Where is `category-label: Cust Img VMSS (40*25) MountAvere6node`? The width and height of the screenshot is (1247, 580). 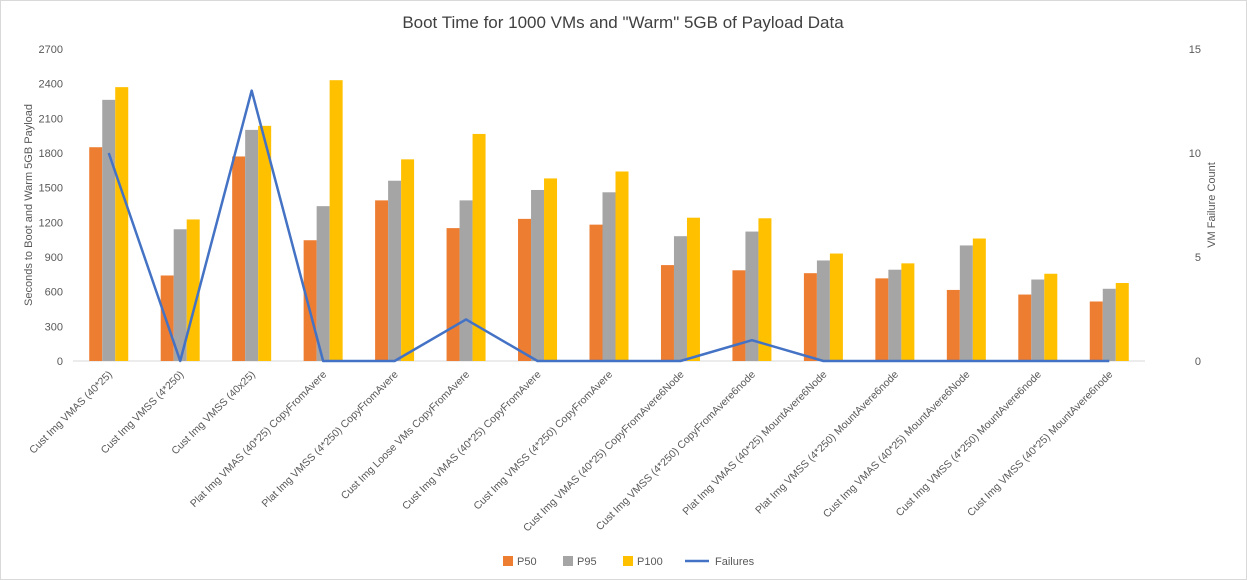 category-label: Cust Img VMSS (40*25) MountAvere6node is located at coordinates (1040, 444).